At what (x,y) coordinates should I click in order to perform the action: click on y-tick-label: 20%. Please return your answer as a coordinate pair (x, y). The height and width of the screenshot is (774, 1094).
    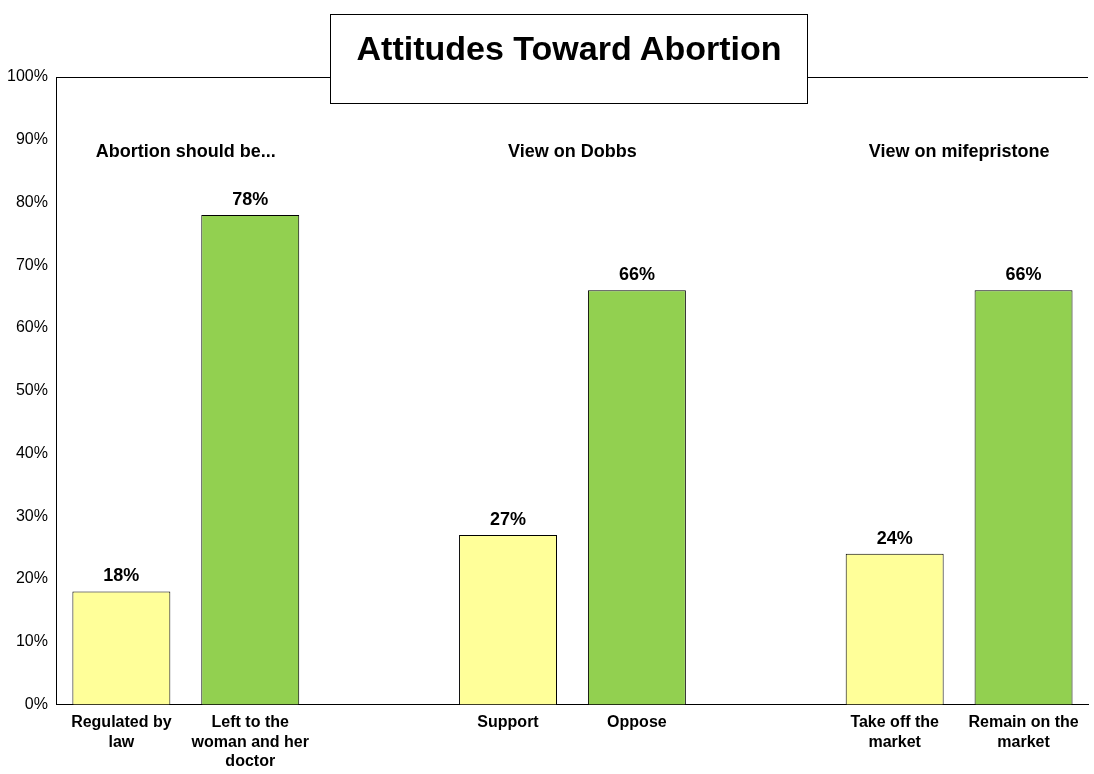
    Looking at the image, I should click on (31, 578).